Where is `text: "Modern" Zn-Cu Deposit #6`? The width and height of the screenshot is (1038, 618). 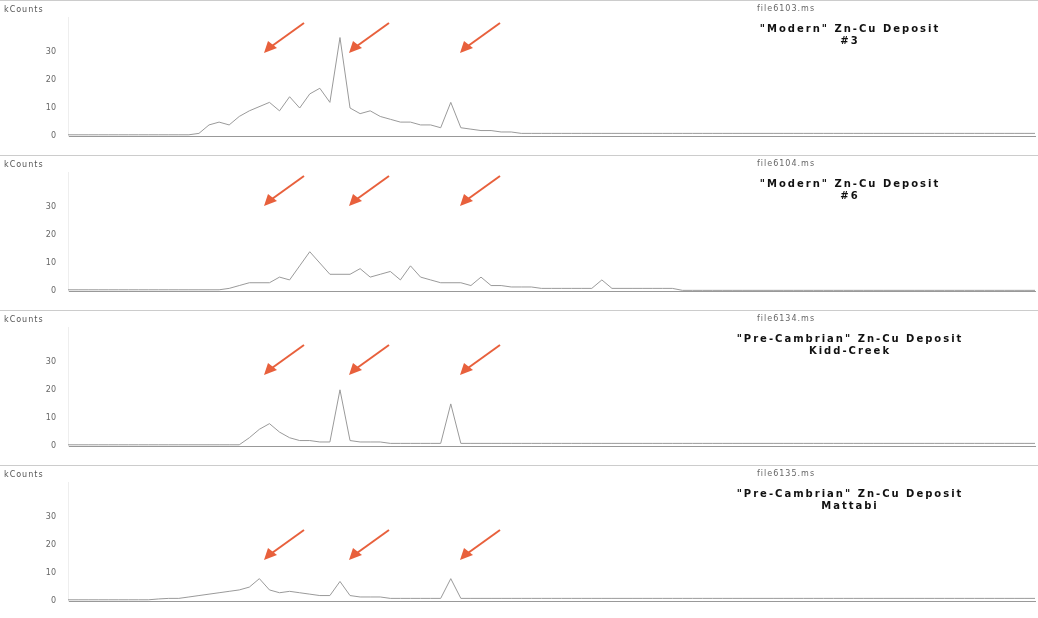 text: "Modern" Zn-Cu Deposit #6 is located at coordinates (850, 190).